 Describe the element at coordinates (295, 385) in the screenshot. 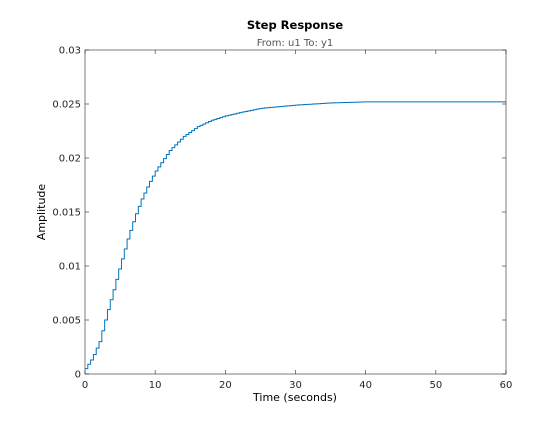

I see `x-tick-label: 30` at that location.